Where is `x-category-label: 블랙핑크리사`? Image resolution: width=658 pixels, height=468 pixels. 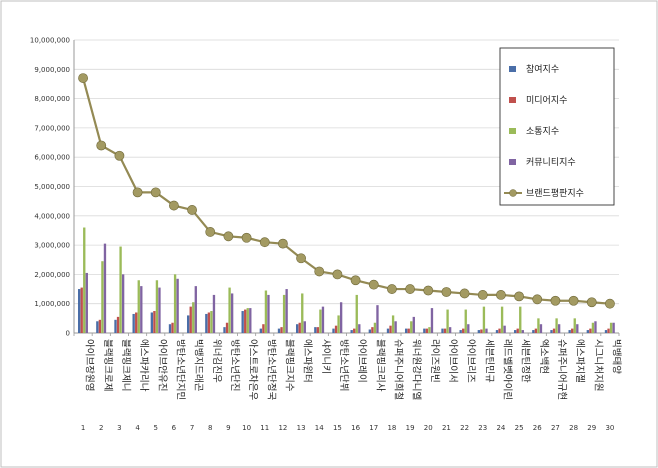
x-category-label: 블랙핑크리사 is located at coordinates (379, 365).